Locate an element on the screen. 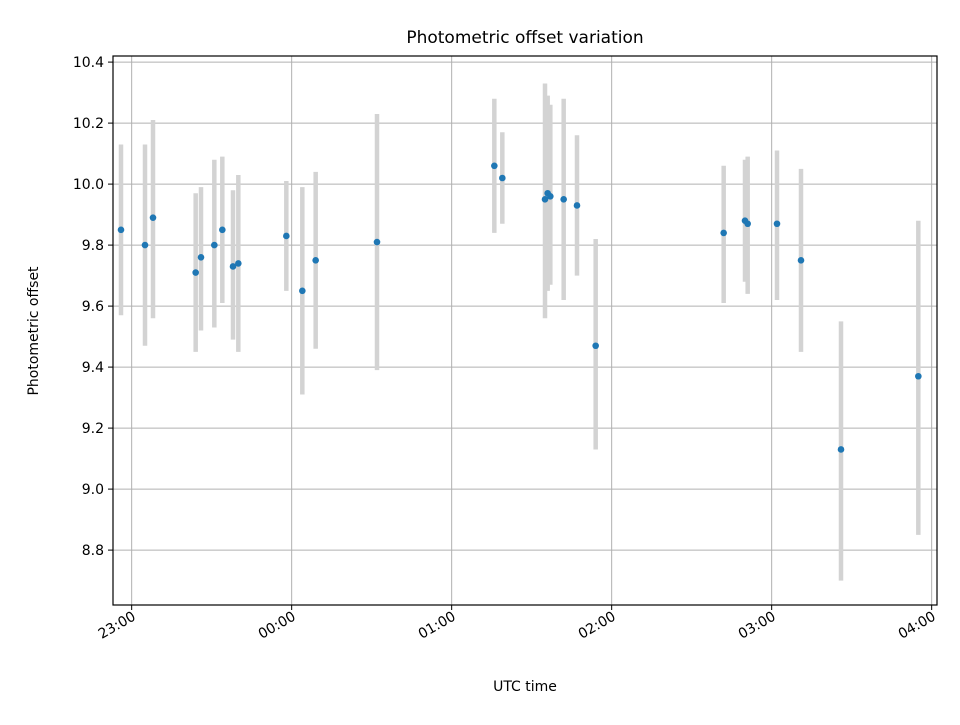 Image resolution: width=960 pixels, height=725 pixels. x-axis-label: UTC time is located at coordinates (525, 687).